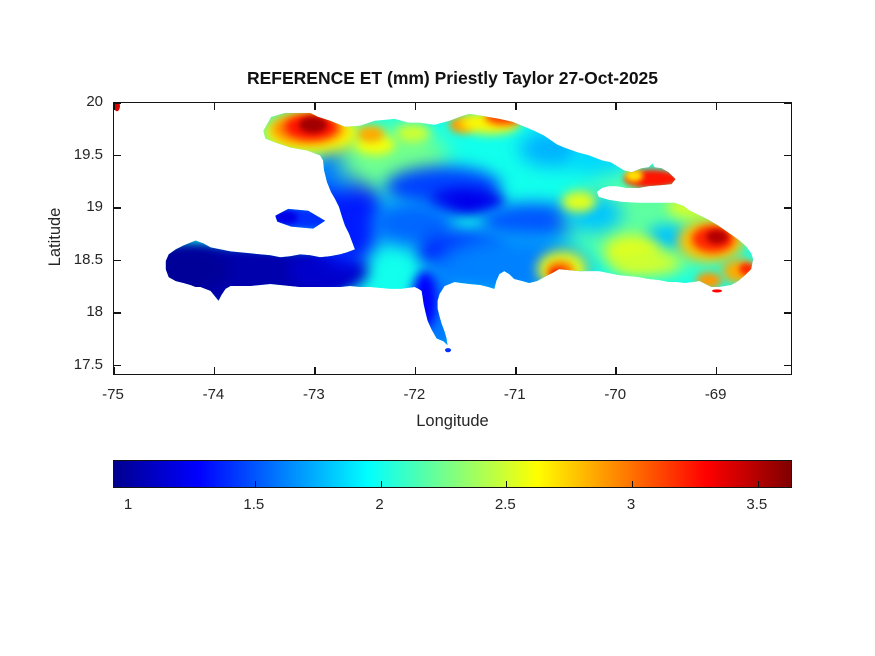  What do you see at coordinates (313, 125) in the screenshot?
I see `nw-dark-red-core` at bounding box center [313, 125].